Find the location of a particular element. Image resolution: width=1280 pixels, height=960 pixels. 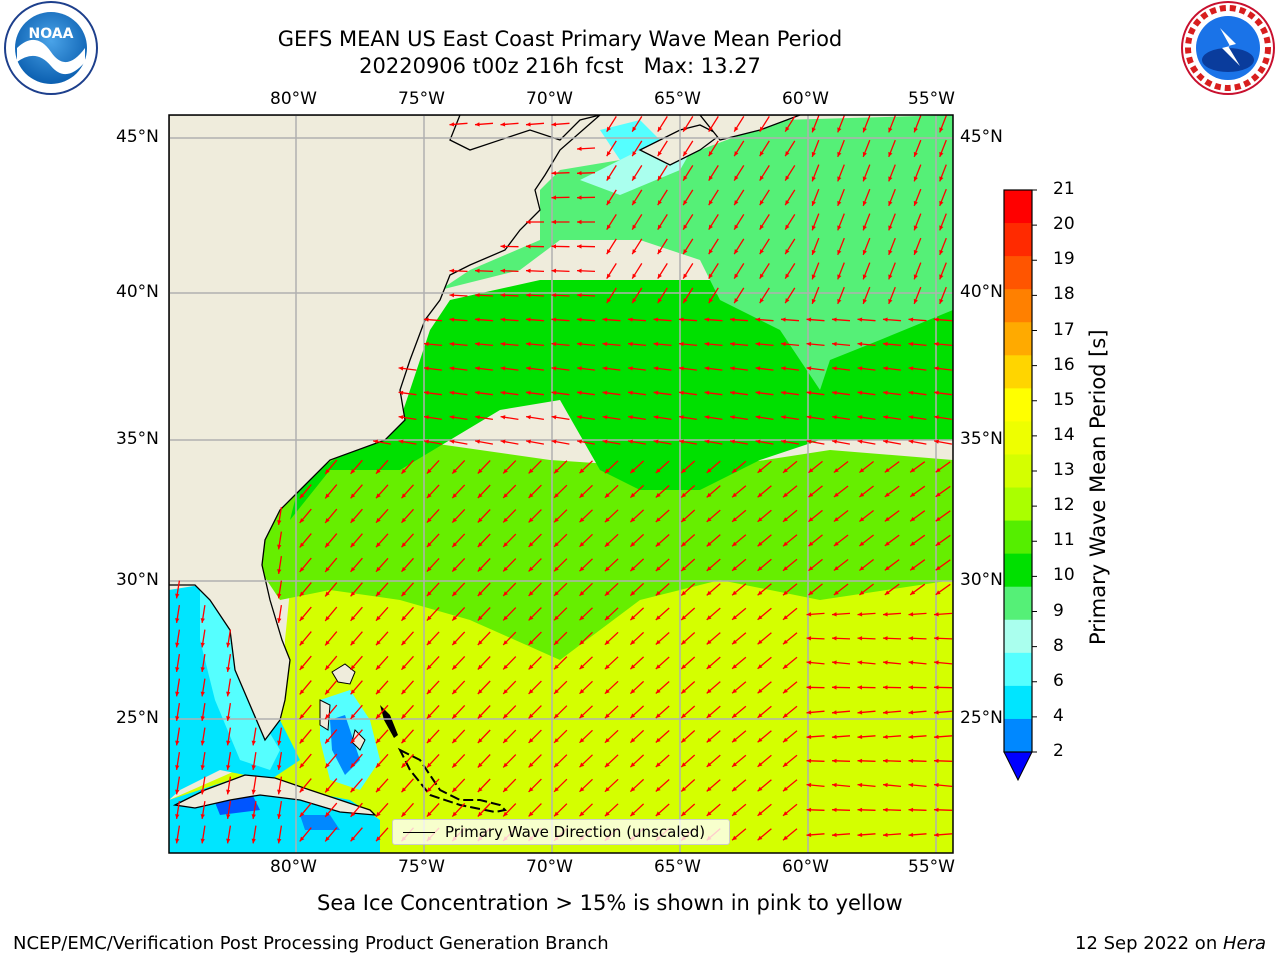

colorbar-tick-label: 2 is located at coordinates (1058, 751).